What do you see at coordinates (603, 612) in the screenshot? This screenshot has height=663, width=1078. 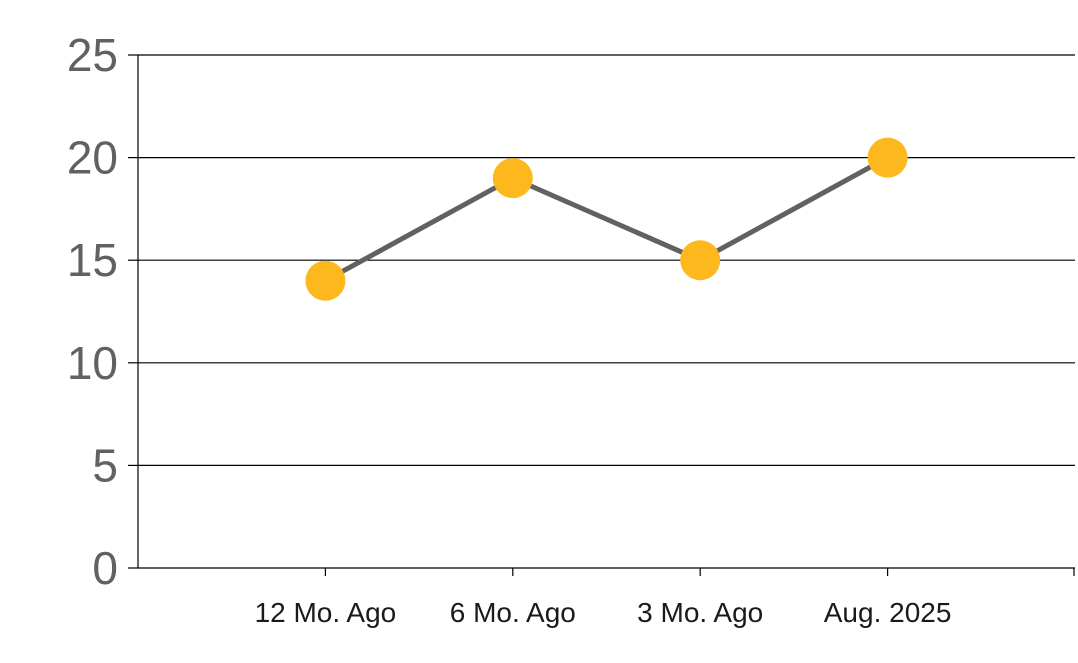 I see `x-axis-tick-labels: 12 Mo. Ago 6 Mo. Ago 3 Mo. Ago Aug. 2025` at bounding box center [603, 612].